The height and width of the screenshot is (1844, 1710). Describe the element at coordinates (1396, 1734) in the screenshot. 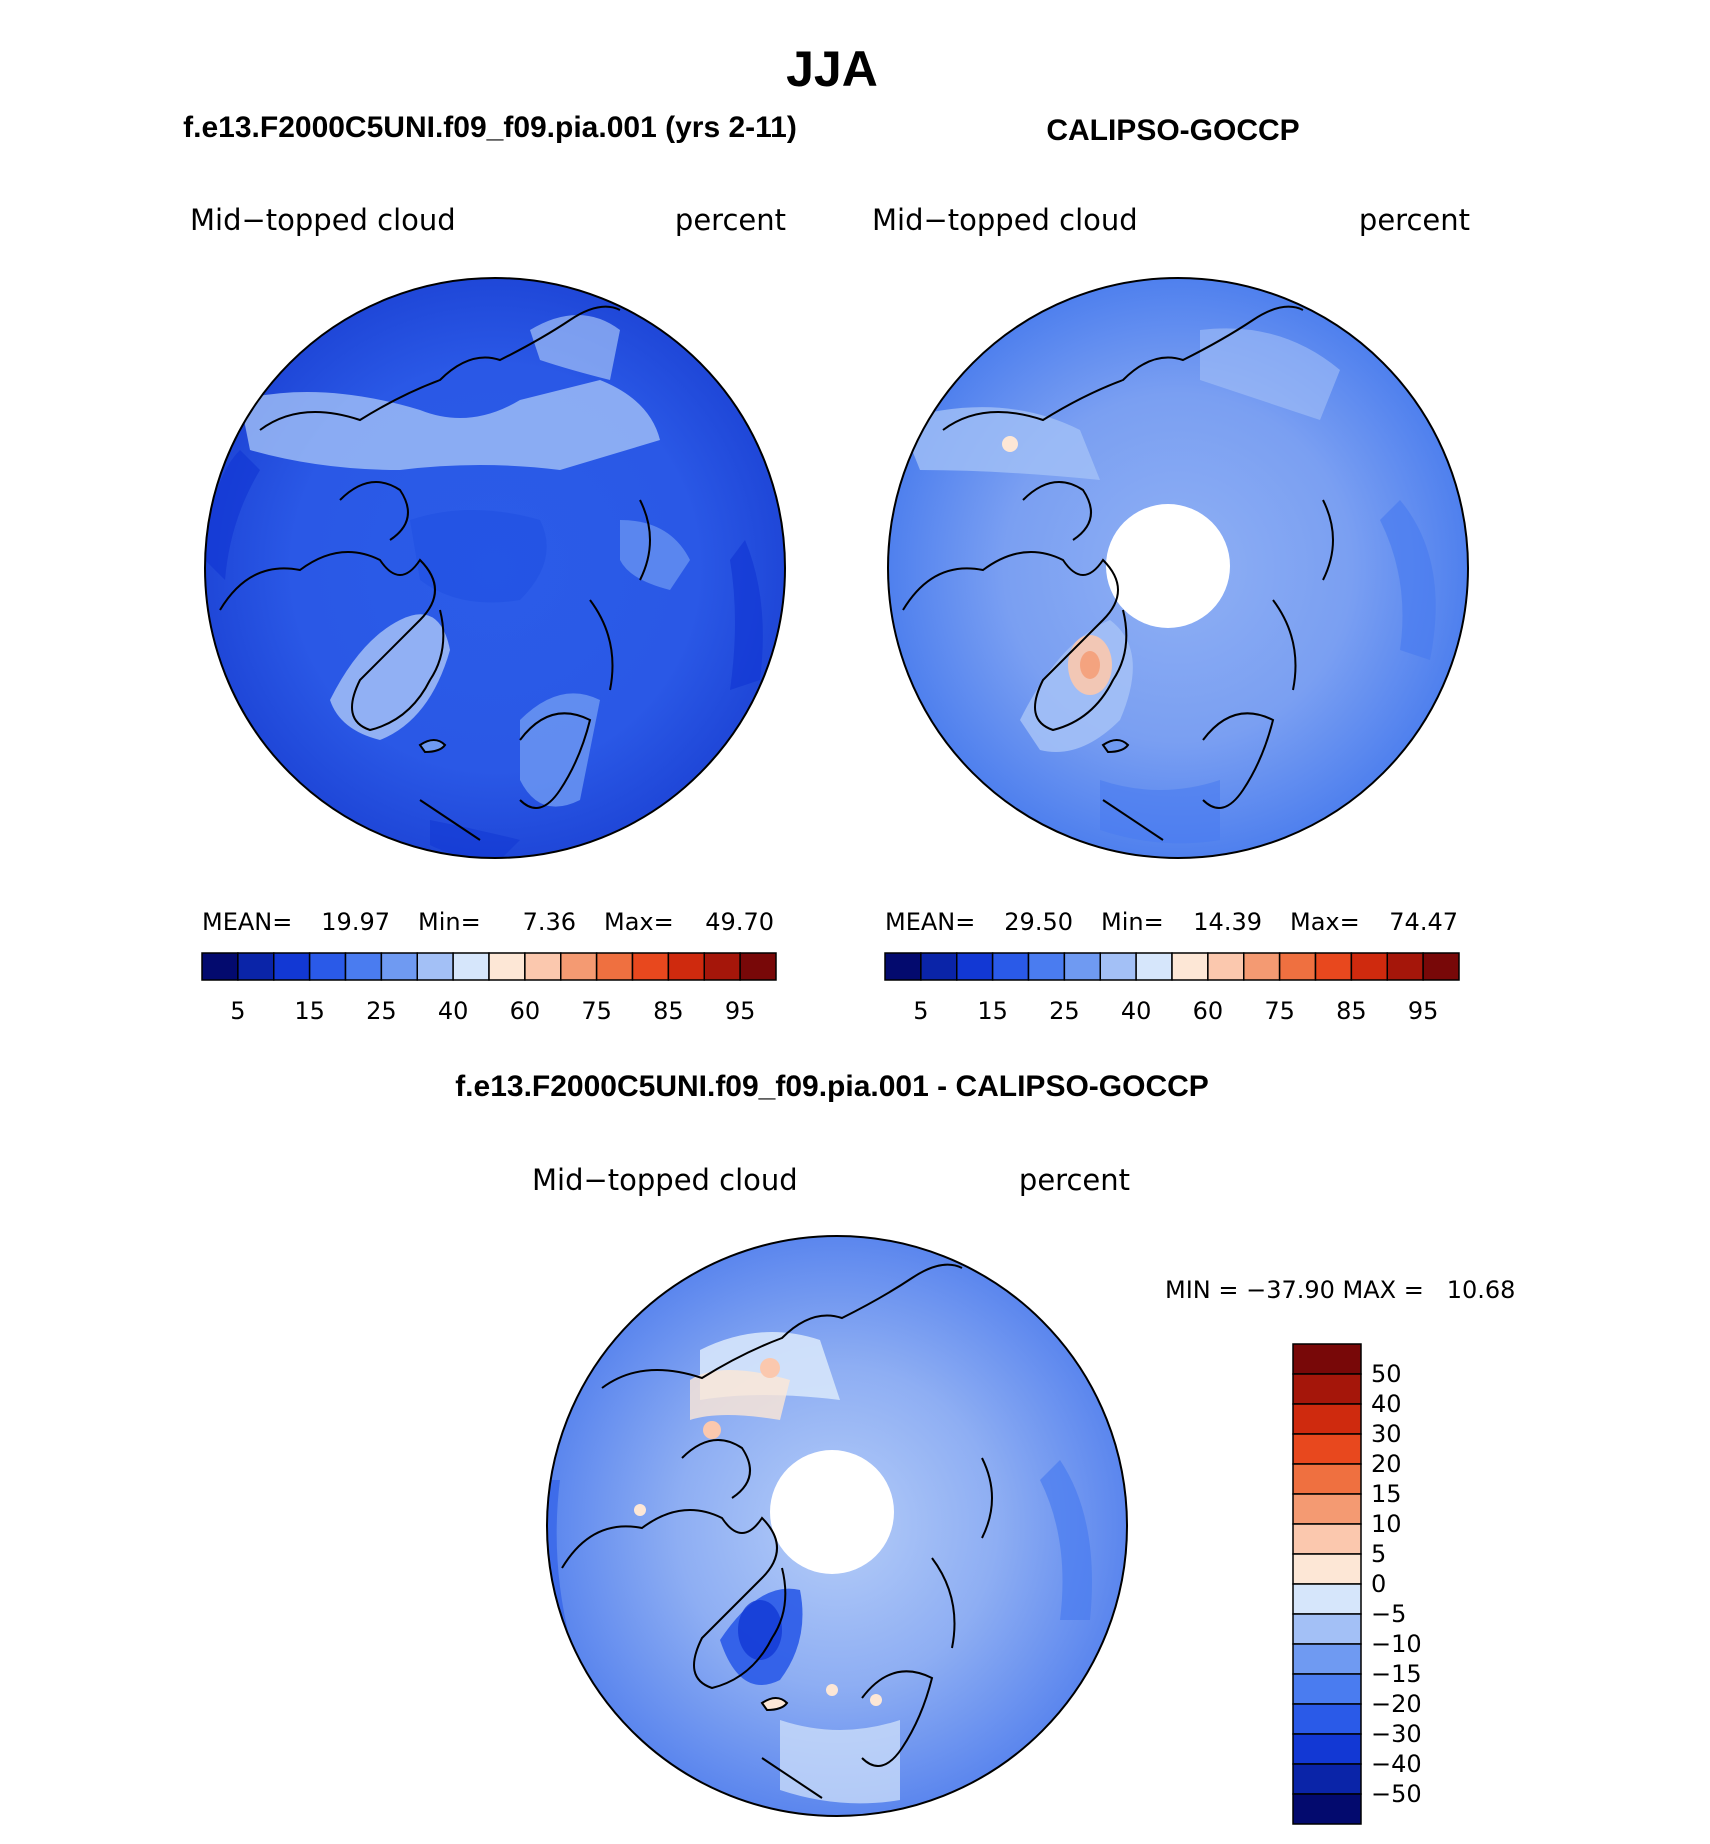

I see `diff-colorbar-label: −30` at that location.